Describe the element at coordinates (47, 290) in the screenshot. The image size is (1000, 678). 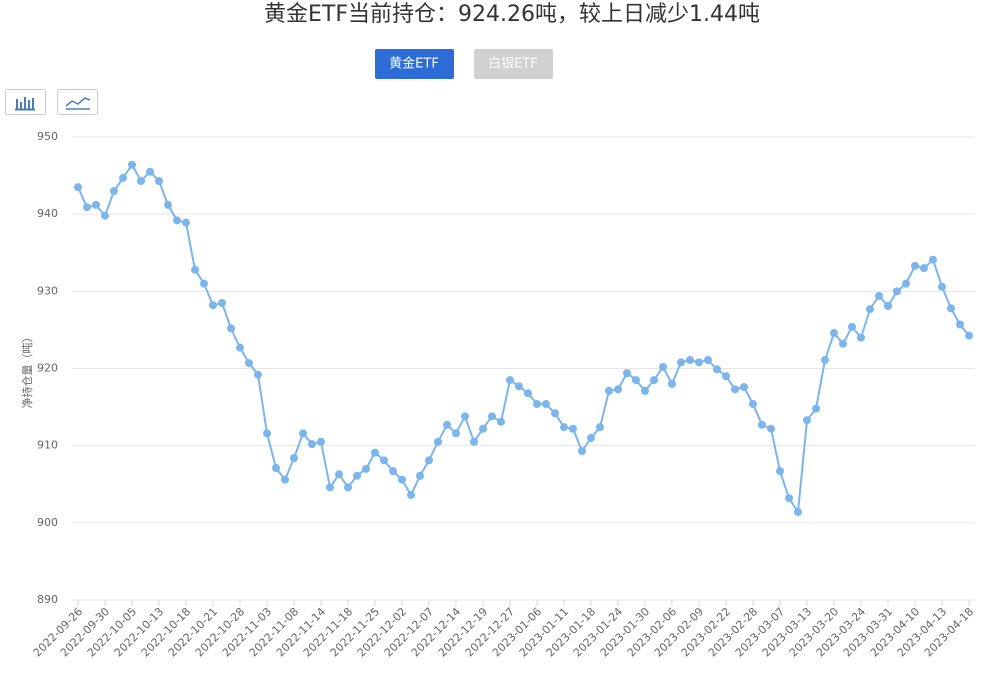
I see `y-tick-label: 930` at that location.